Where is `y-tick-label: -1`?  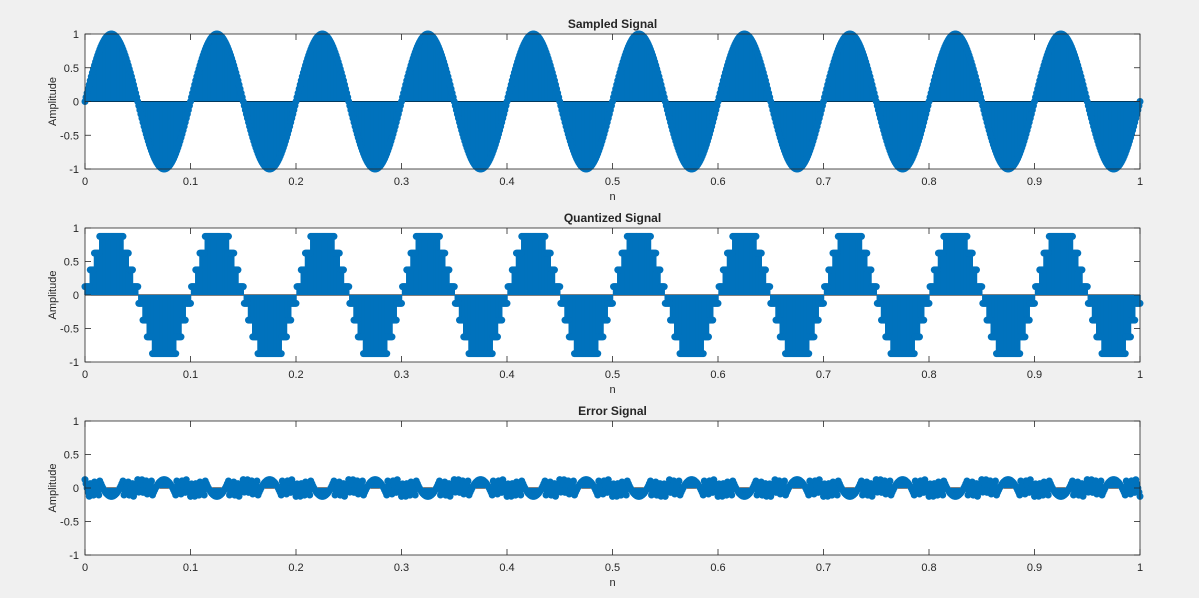 y-tick-label: -1 is located at coordinates (74, 363).